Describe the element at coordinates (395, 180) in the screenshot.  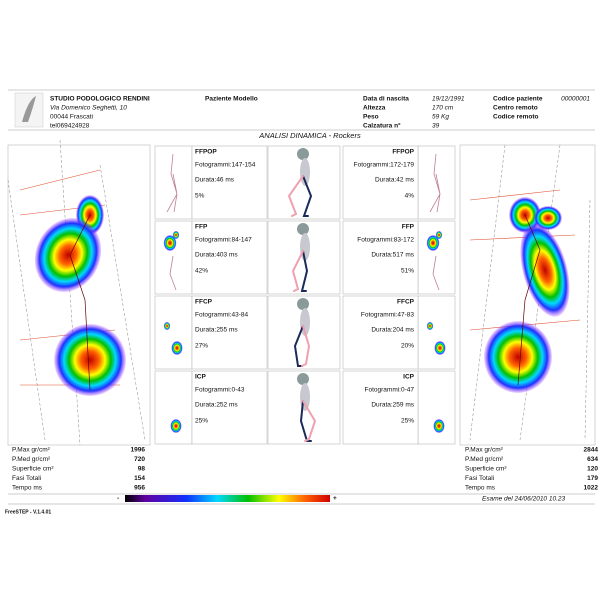
I see `phase-duration: Durata:42 ms` at that location.